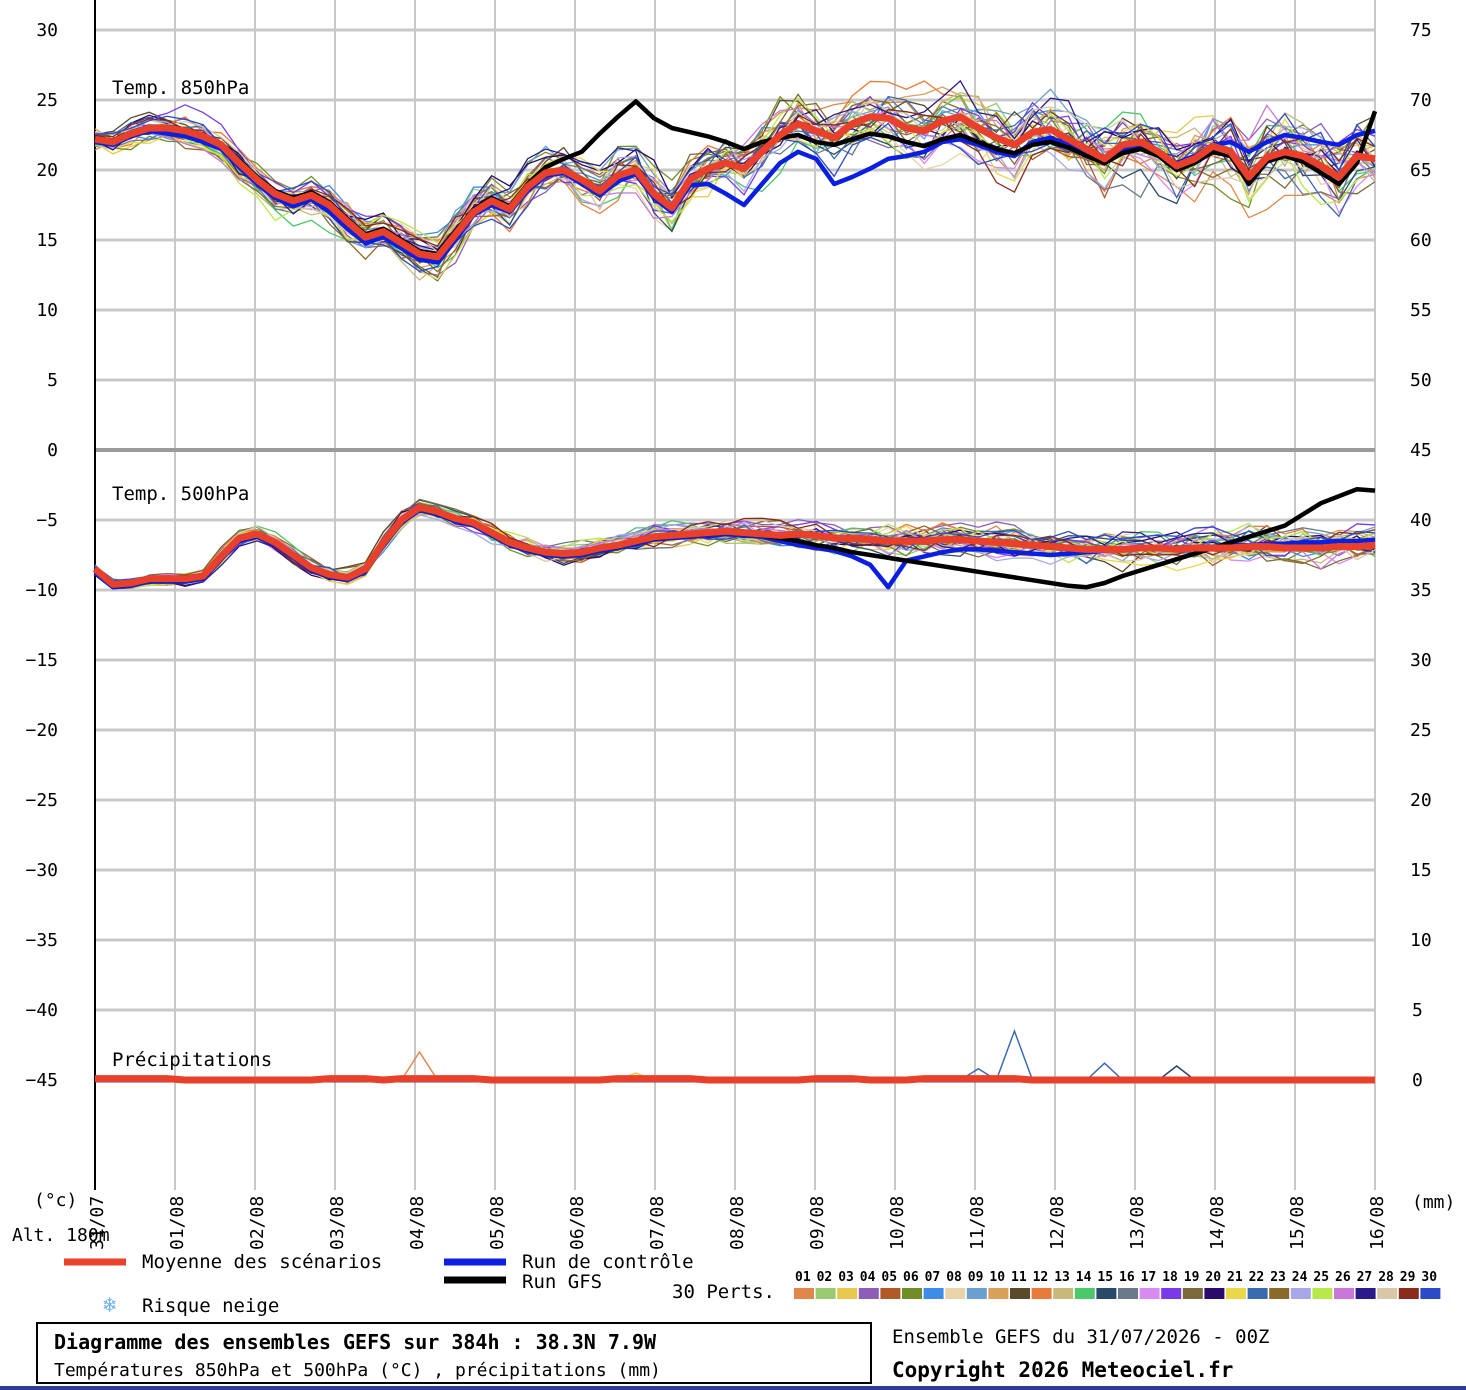 Image resolution: width=1466 pixels, height=1390 pixels. Describe the element at coordinates (562, 1282) in the screenshot. I see `legend-gfs-label: Run GFS` at that location.